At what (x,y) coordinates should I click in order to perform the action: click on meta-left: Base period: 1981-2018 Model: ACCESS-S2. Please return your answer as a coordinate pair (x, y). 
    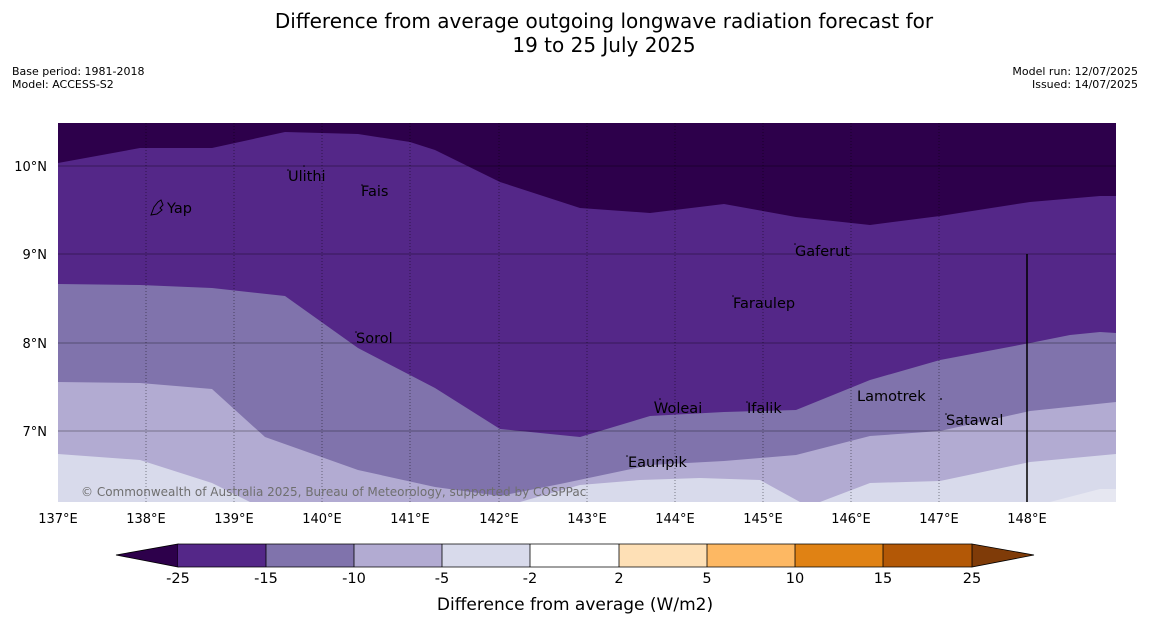
    Looking at the image, I should click on (78, 78).